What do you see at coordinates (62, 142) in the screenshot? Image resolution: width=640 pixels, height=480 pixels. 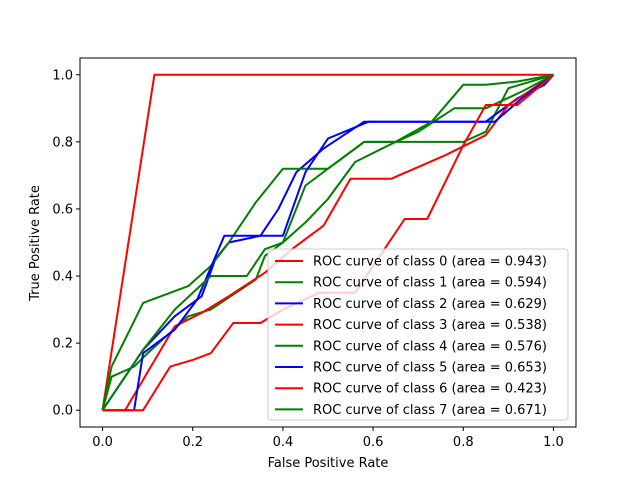 I see `y-tick-label: 0.8` at bounding box center [62, 142].